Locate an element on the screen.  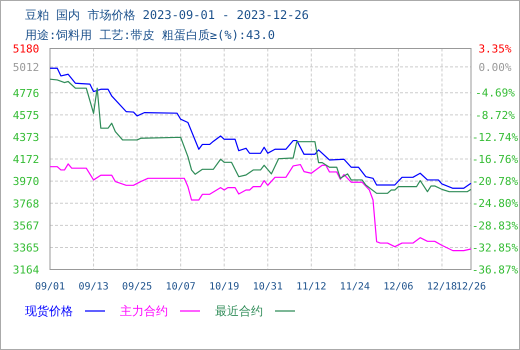
y2-tick-label: -12.74% is located at coordinates (495, 137).